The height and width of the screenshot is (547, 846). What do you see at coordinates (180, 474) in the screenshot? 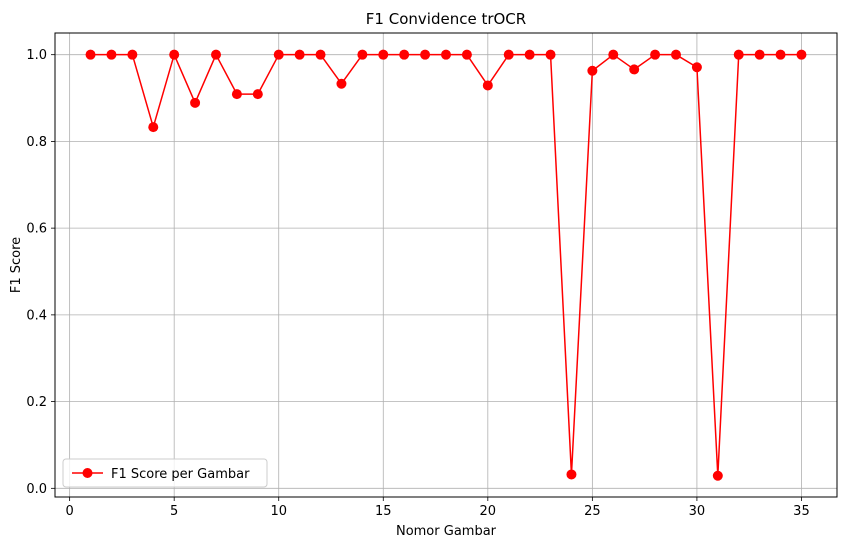
I see `legend-label: F1 Score per Gambar` at bounding box center [180, 474].